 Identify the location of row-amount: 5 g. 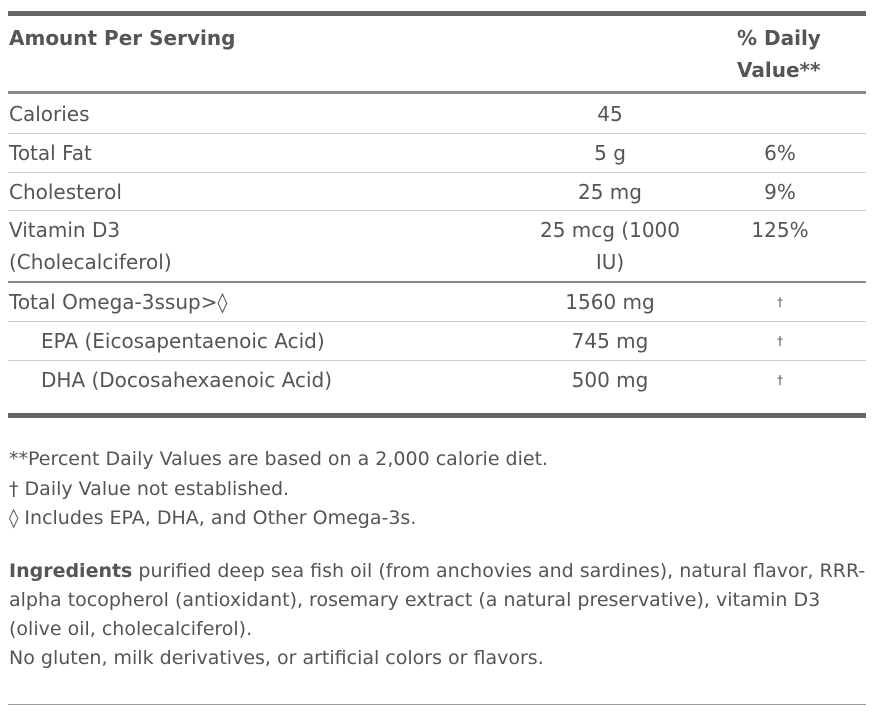
(610, 153).